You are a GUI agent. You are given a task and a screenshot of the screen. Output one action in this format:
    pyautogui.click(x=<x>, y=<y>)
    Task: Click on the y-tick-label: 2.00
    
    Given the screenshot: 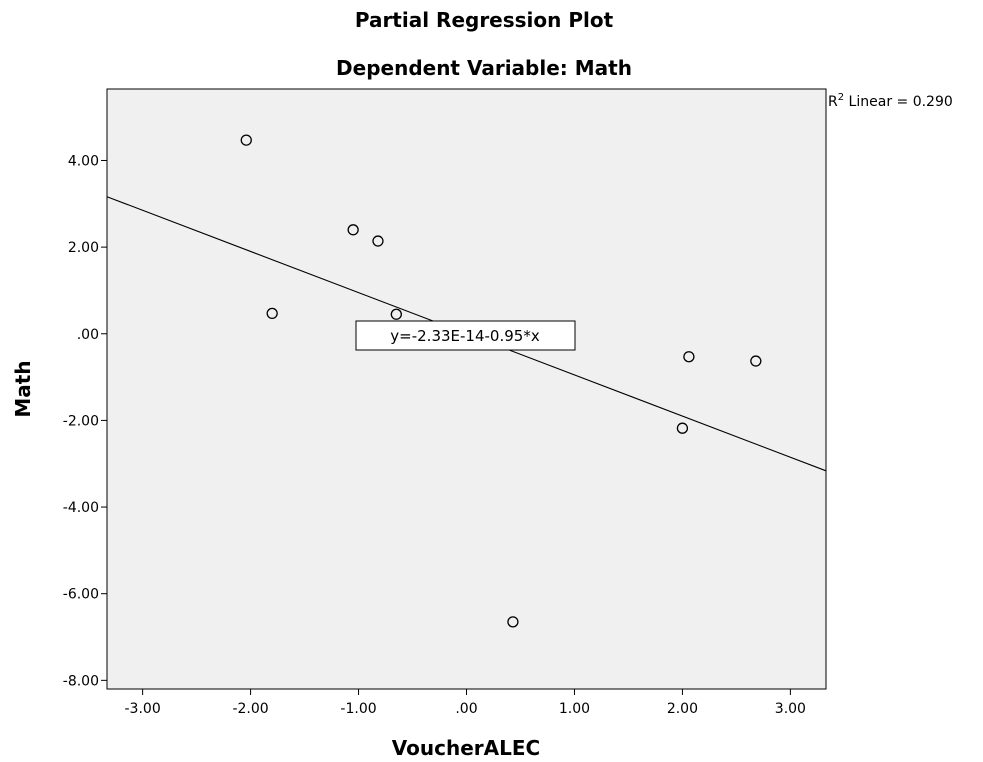 What is the action you would take?
    pyautogui.click(x=83, y=248)
    